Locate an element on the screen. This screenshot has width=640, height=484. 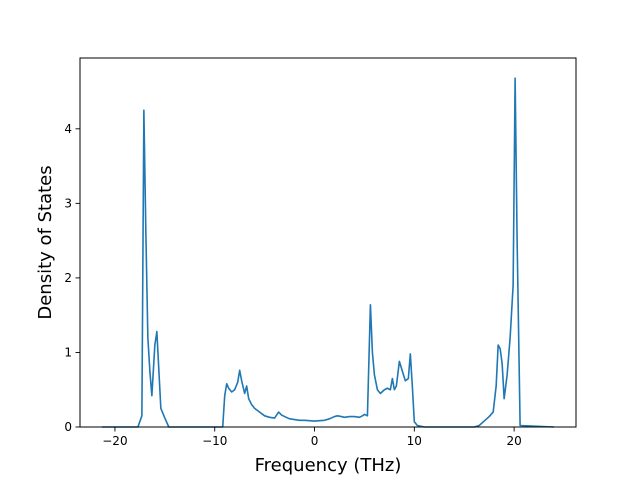
y-axis: 0 1 2 3 4 is located at coordinates (72, 278).